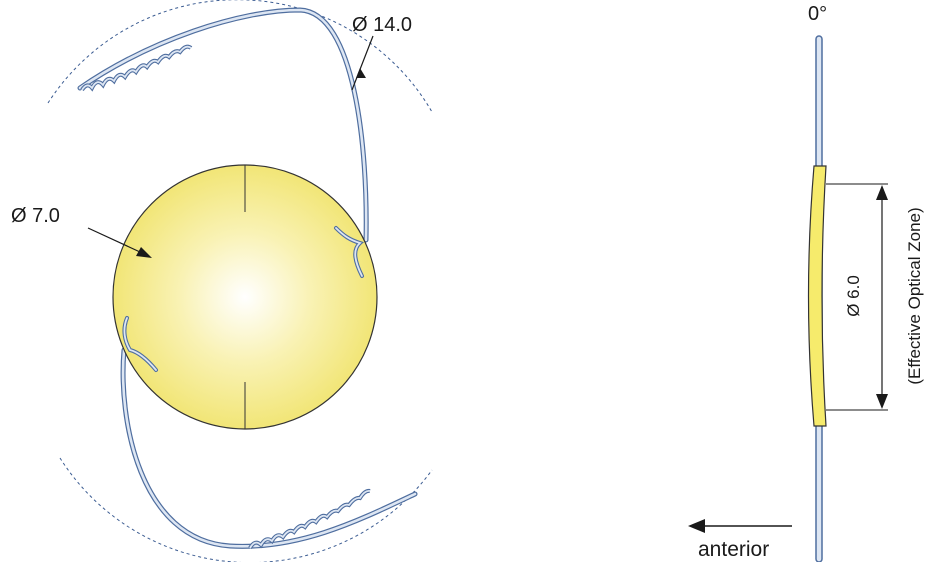 This screenshot has width=933, height=562. Describe the element at coordinates (223, 125) in the screenshot. I see `upper-haptic` at that location.